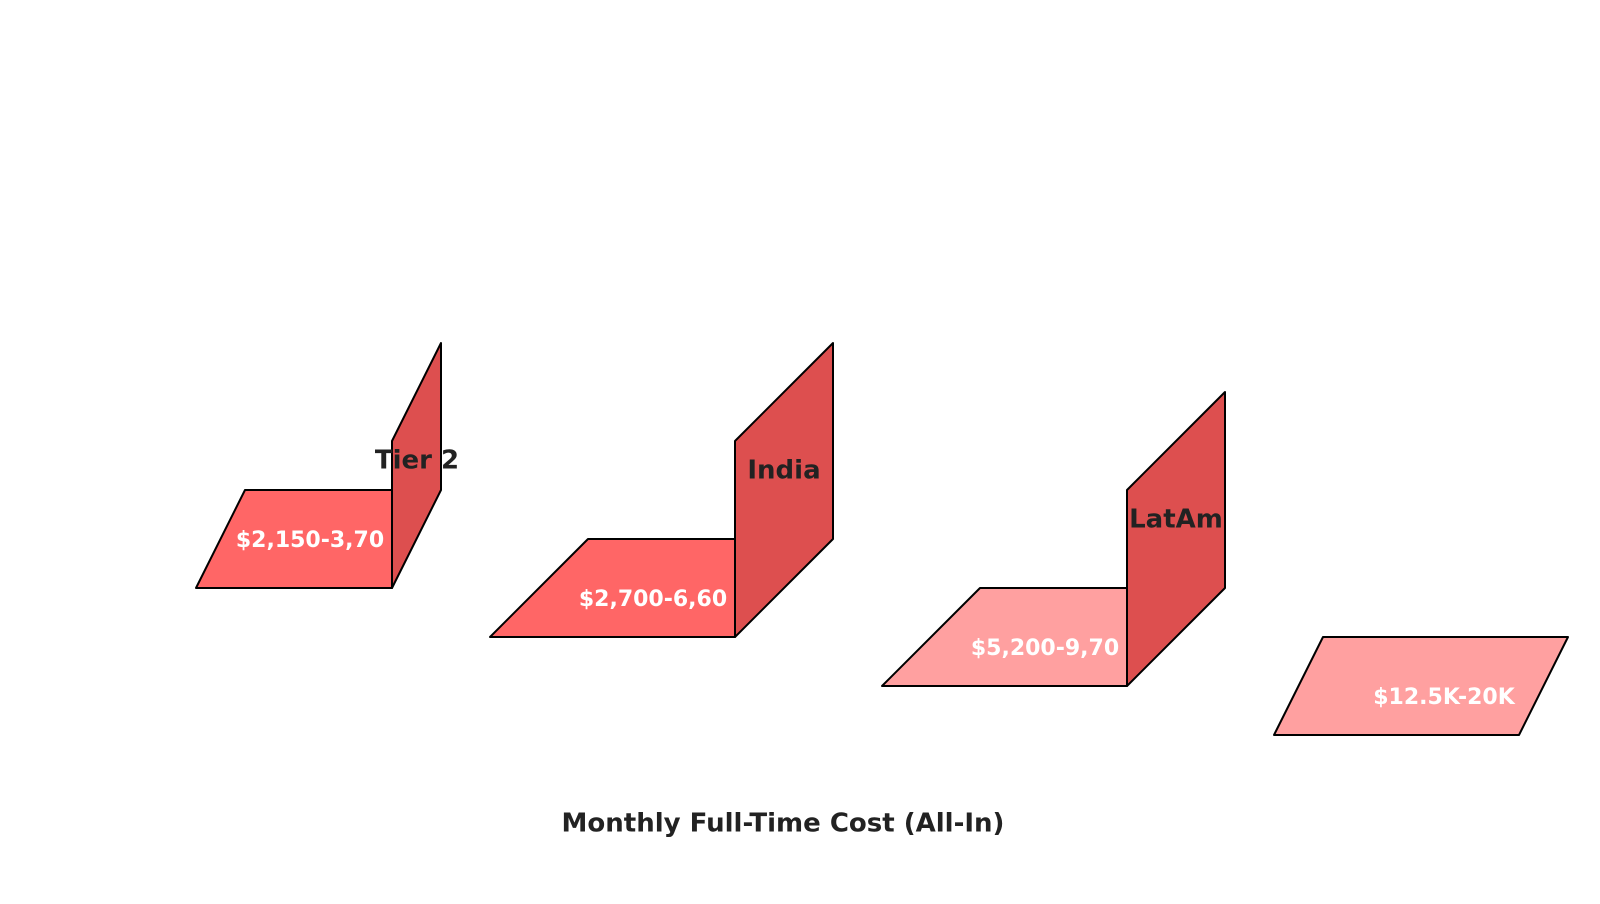 This screenshot has height=904, width=1600. I want to click on latam-block: $5,200-9,70 LatAm, so click(1053, 539).